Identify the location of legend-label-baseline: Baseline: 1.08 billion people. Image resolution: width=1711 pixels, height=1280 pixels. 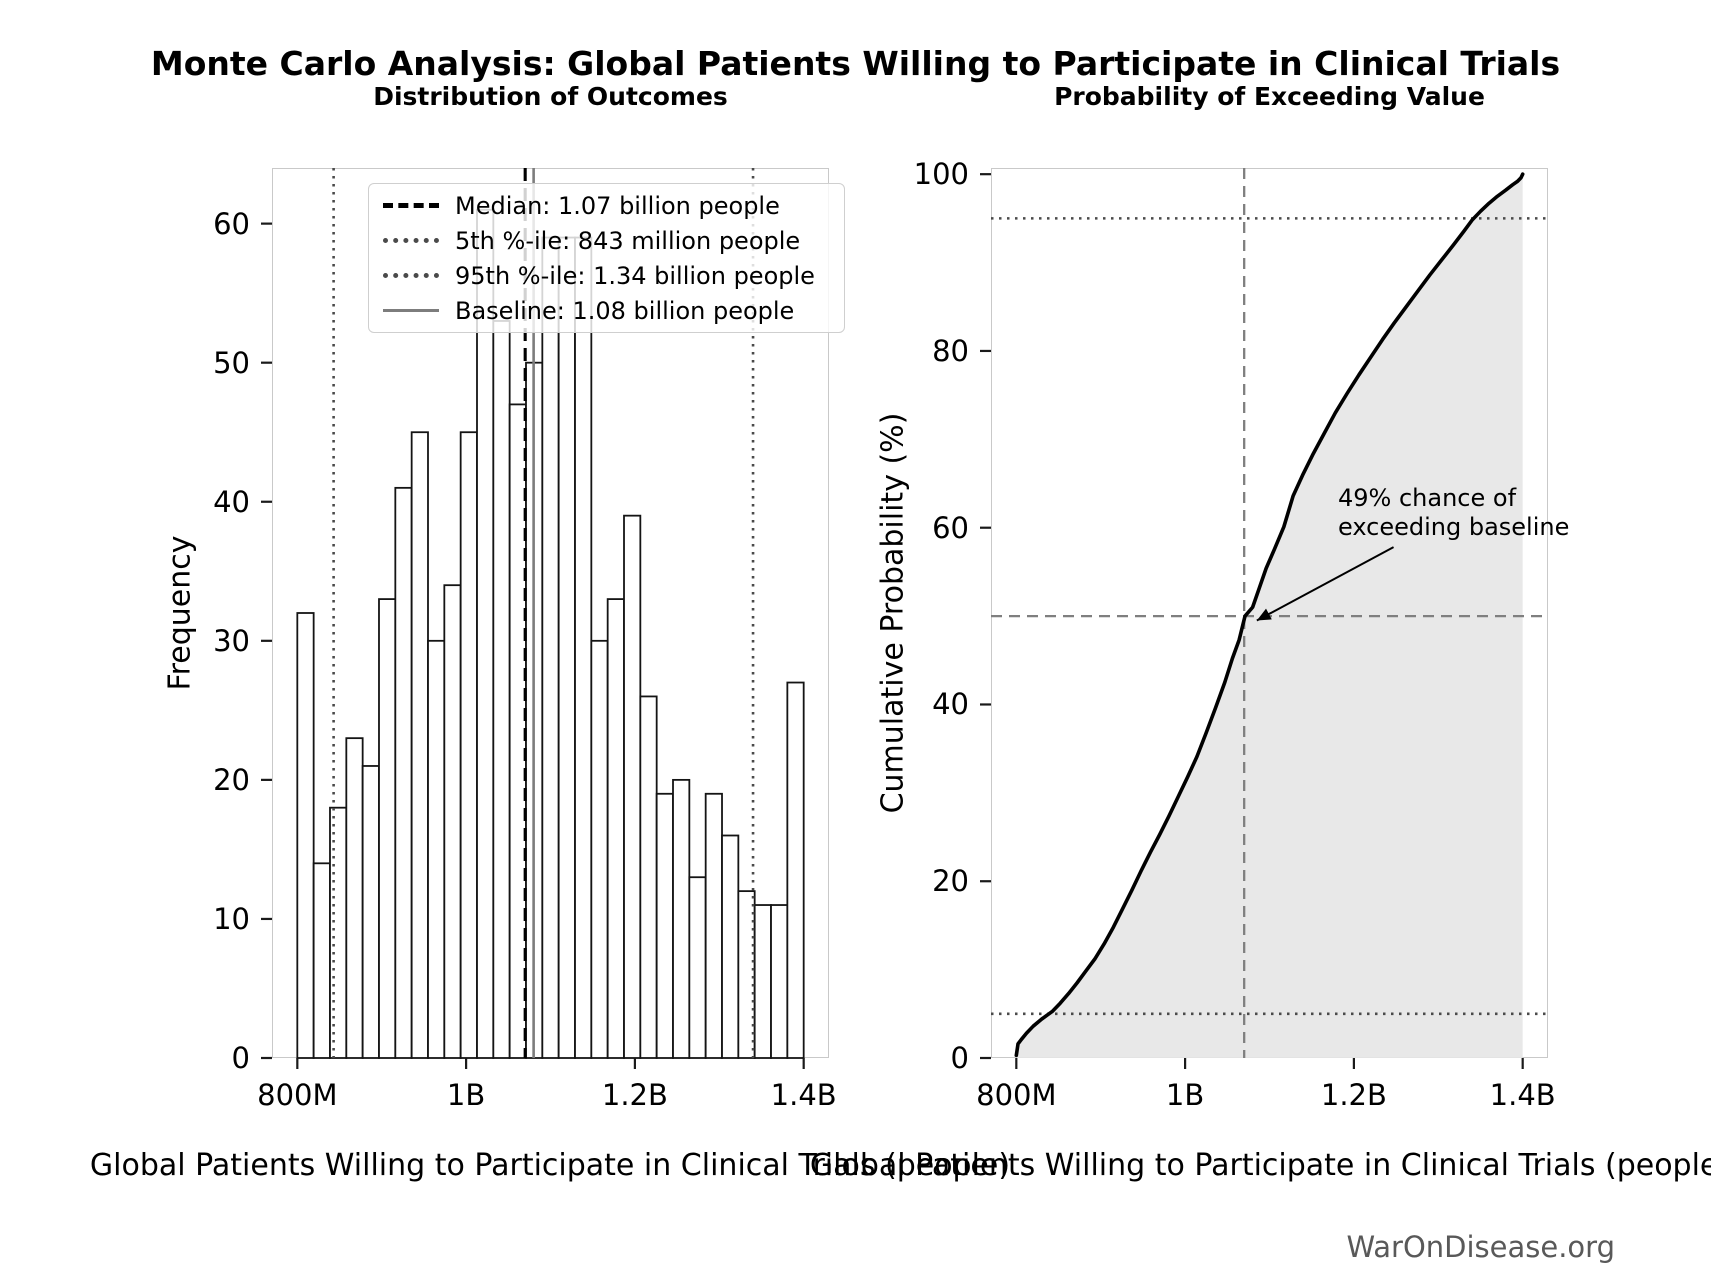
(625, 310).